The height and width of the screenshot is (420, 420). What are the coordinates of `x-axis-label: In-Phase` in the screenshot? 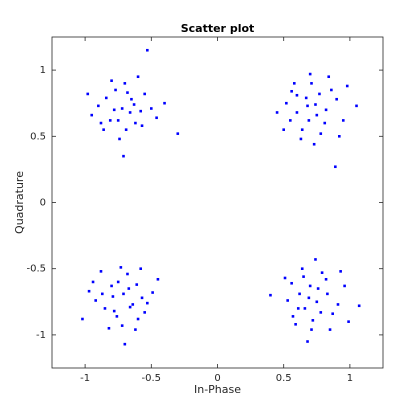 It's located at (217, 389).